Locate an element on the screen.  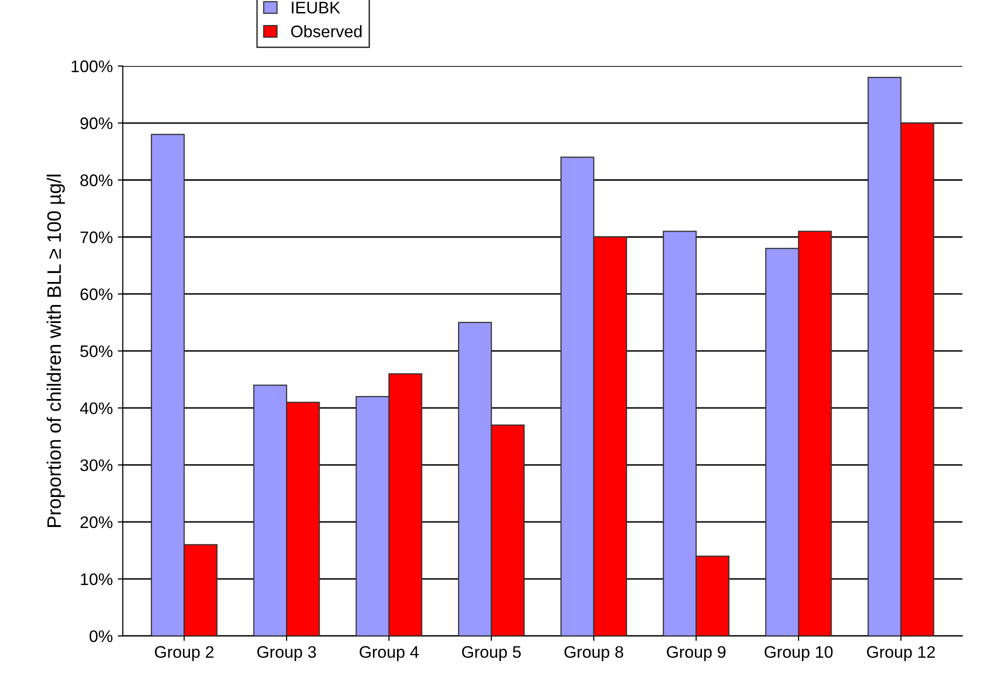
y-tick-label: 60% is located at coordinates (96, 294).